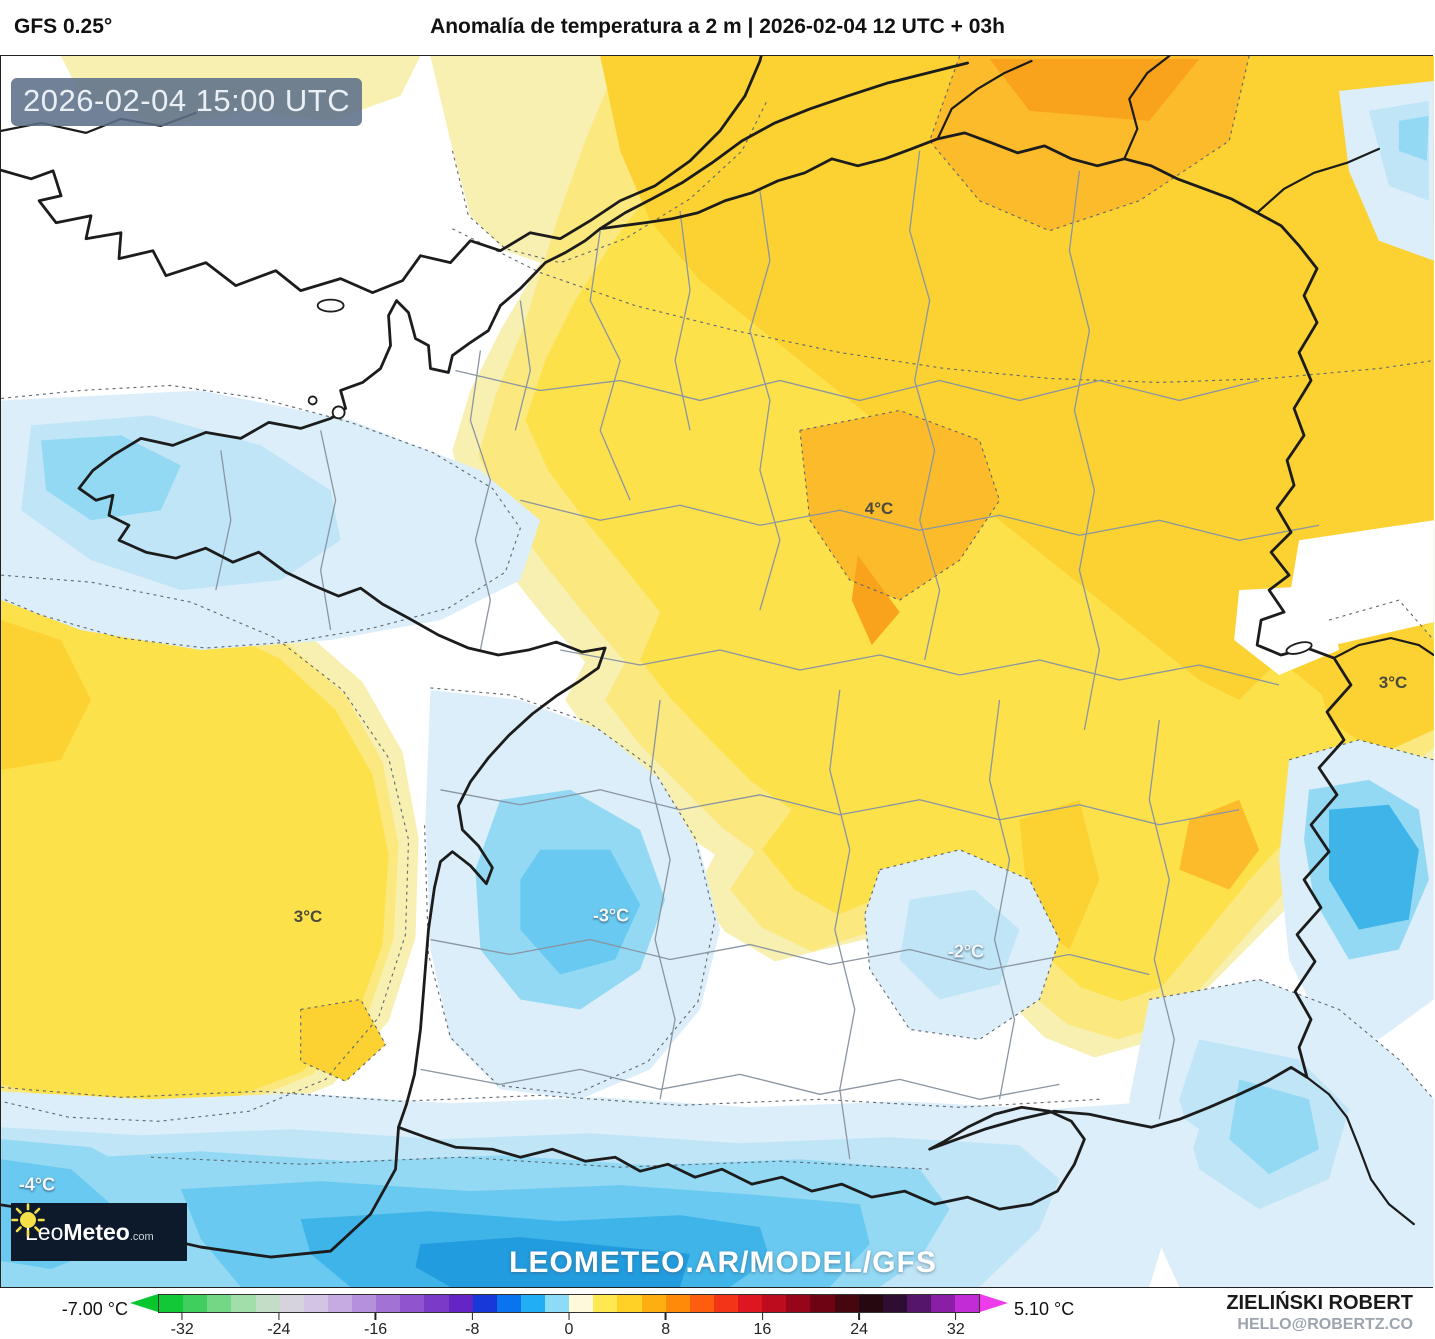  I want to click on england-coastline, so click(382, 175).